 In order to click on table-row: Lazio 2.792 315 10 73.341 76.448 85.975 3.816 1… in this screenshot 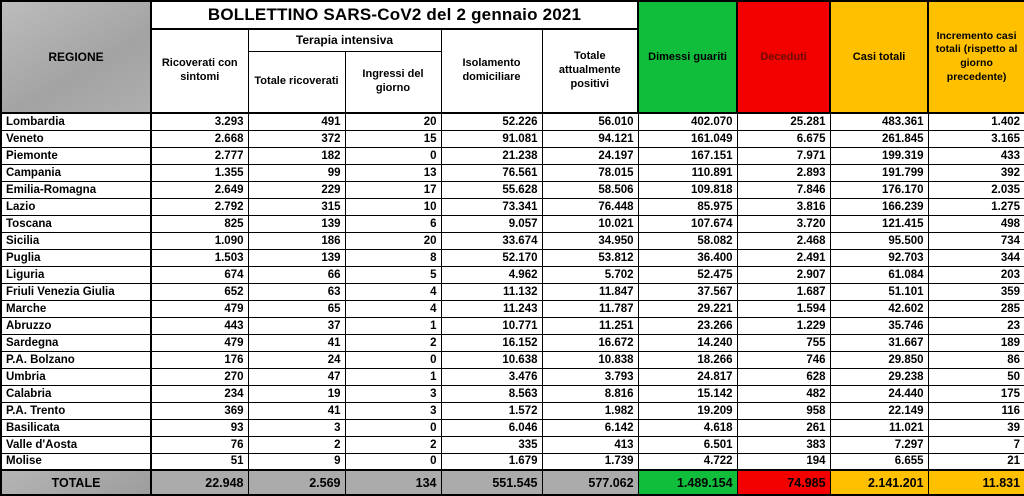, I will do `click(512, 206)`.